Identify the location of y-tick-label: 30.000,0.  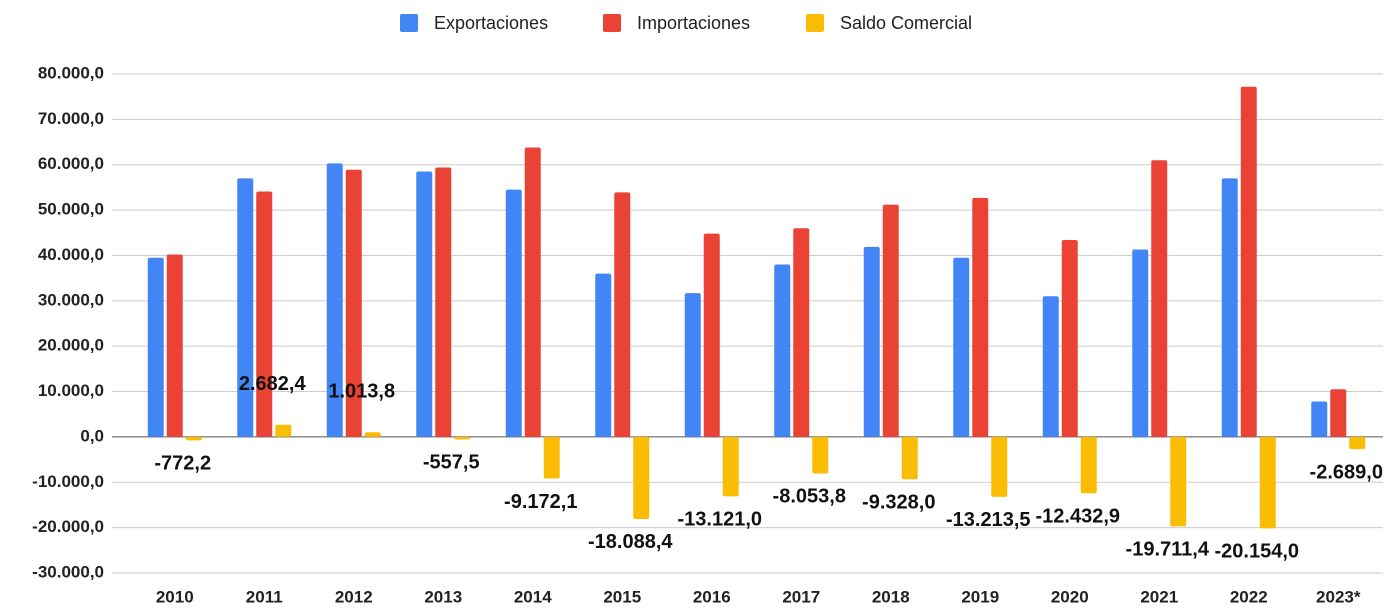
(71, 299).